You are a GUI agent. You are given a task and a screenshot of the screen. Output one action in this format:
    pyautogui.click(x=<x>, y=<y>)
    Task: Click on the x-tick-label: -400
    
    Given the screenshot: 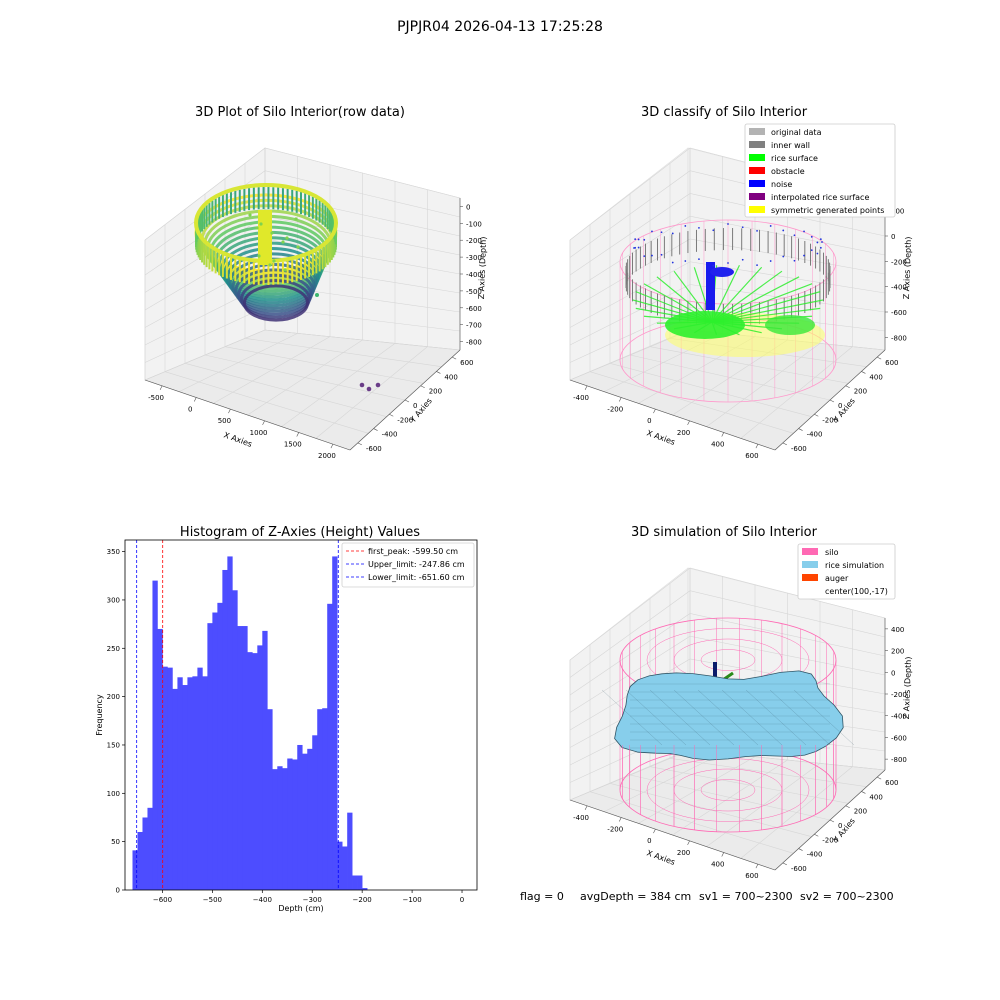 What is the action you would take?
    pyautogui.click(x=581, y=818)
    